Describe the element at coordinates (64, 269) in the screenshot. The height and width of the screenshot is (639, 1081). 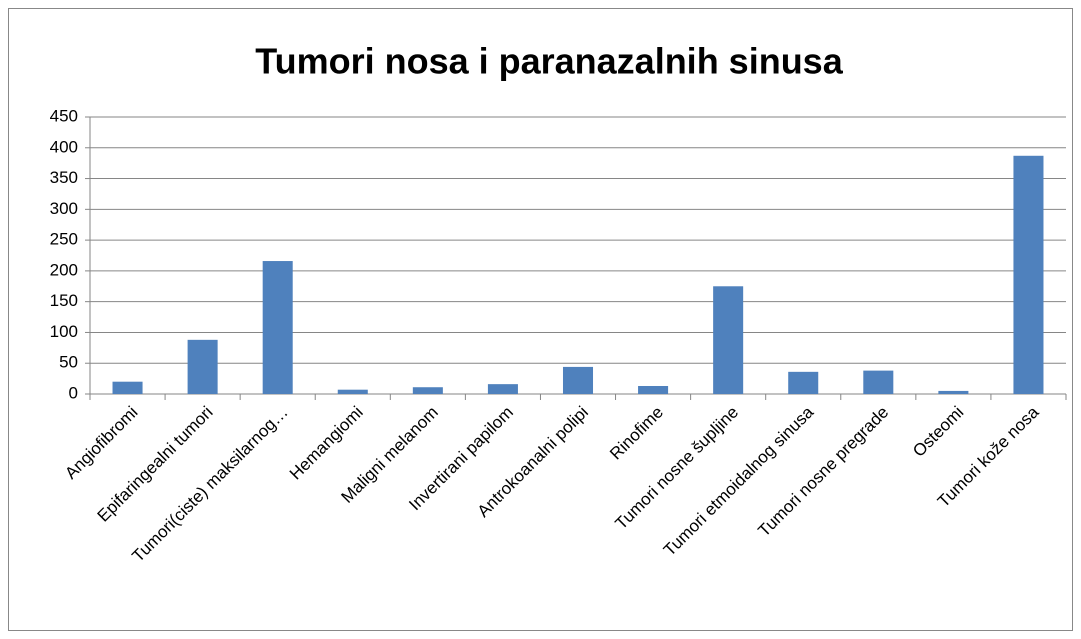
I see `y-tick-label: 200` at that location.